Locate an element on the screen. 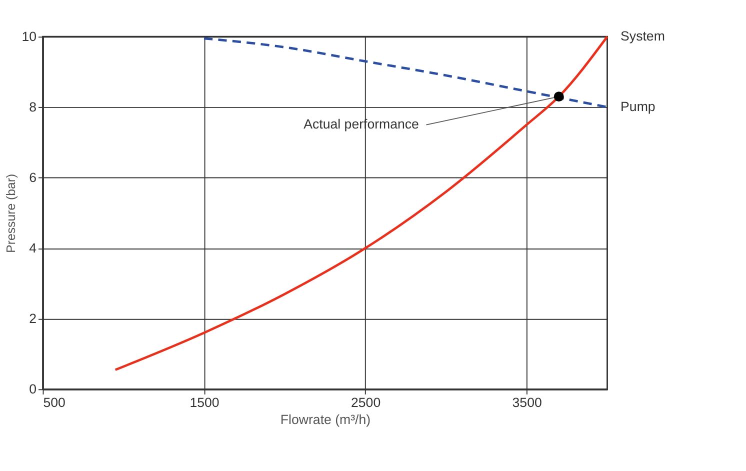  y-axis-title: Pressure (bar) is located at coordinates (11, 213).